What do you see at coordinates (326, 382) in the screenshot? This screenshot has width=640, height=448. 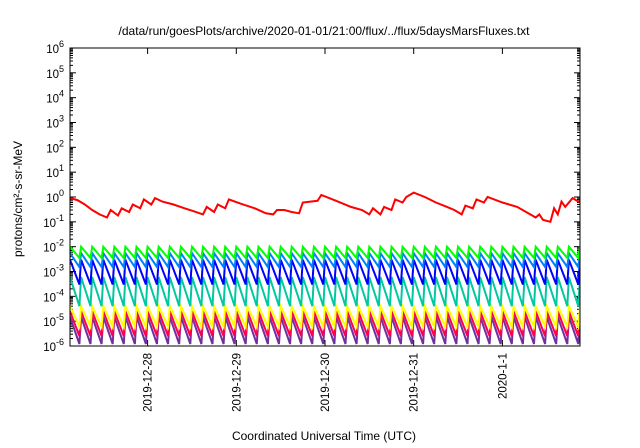 I see `x-tick-label: 2019-12-30` at bounding box center [326, 382].